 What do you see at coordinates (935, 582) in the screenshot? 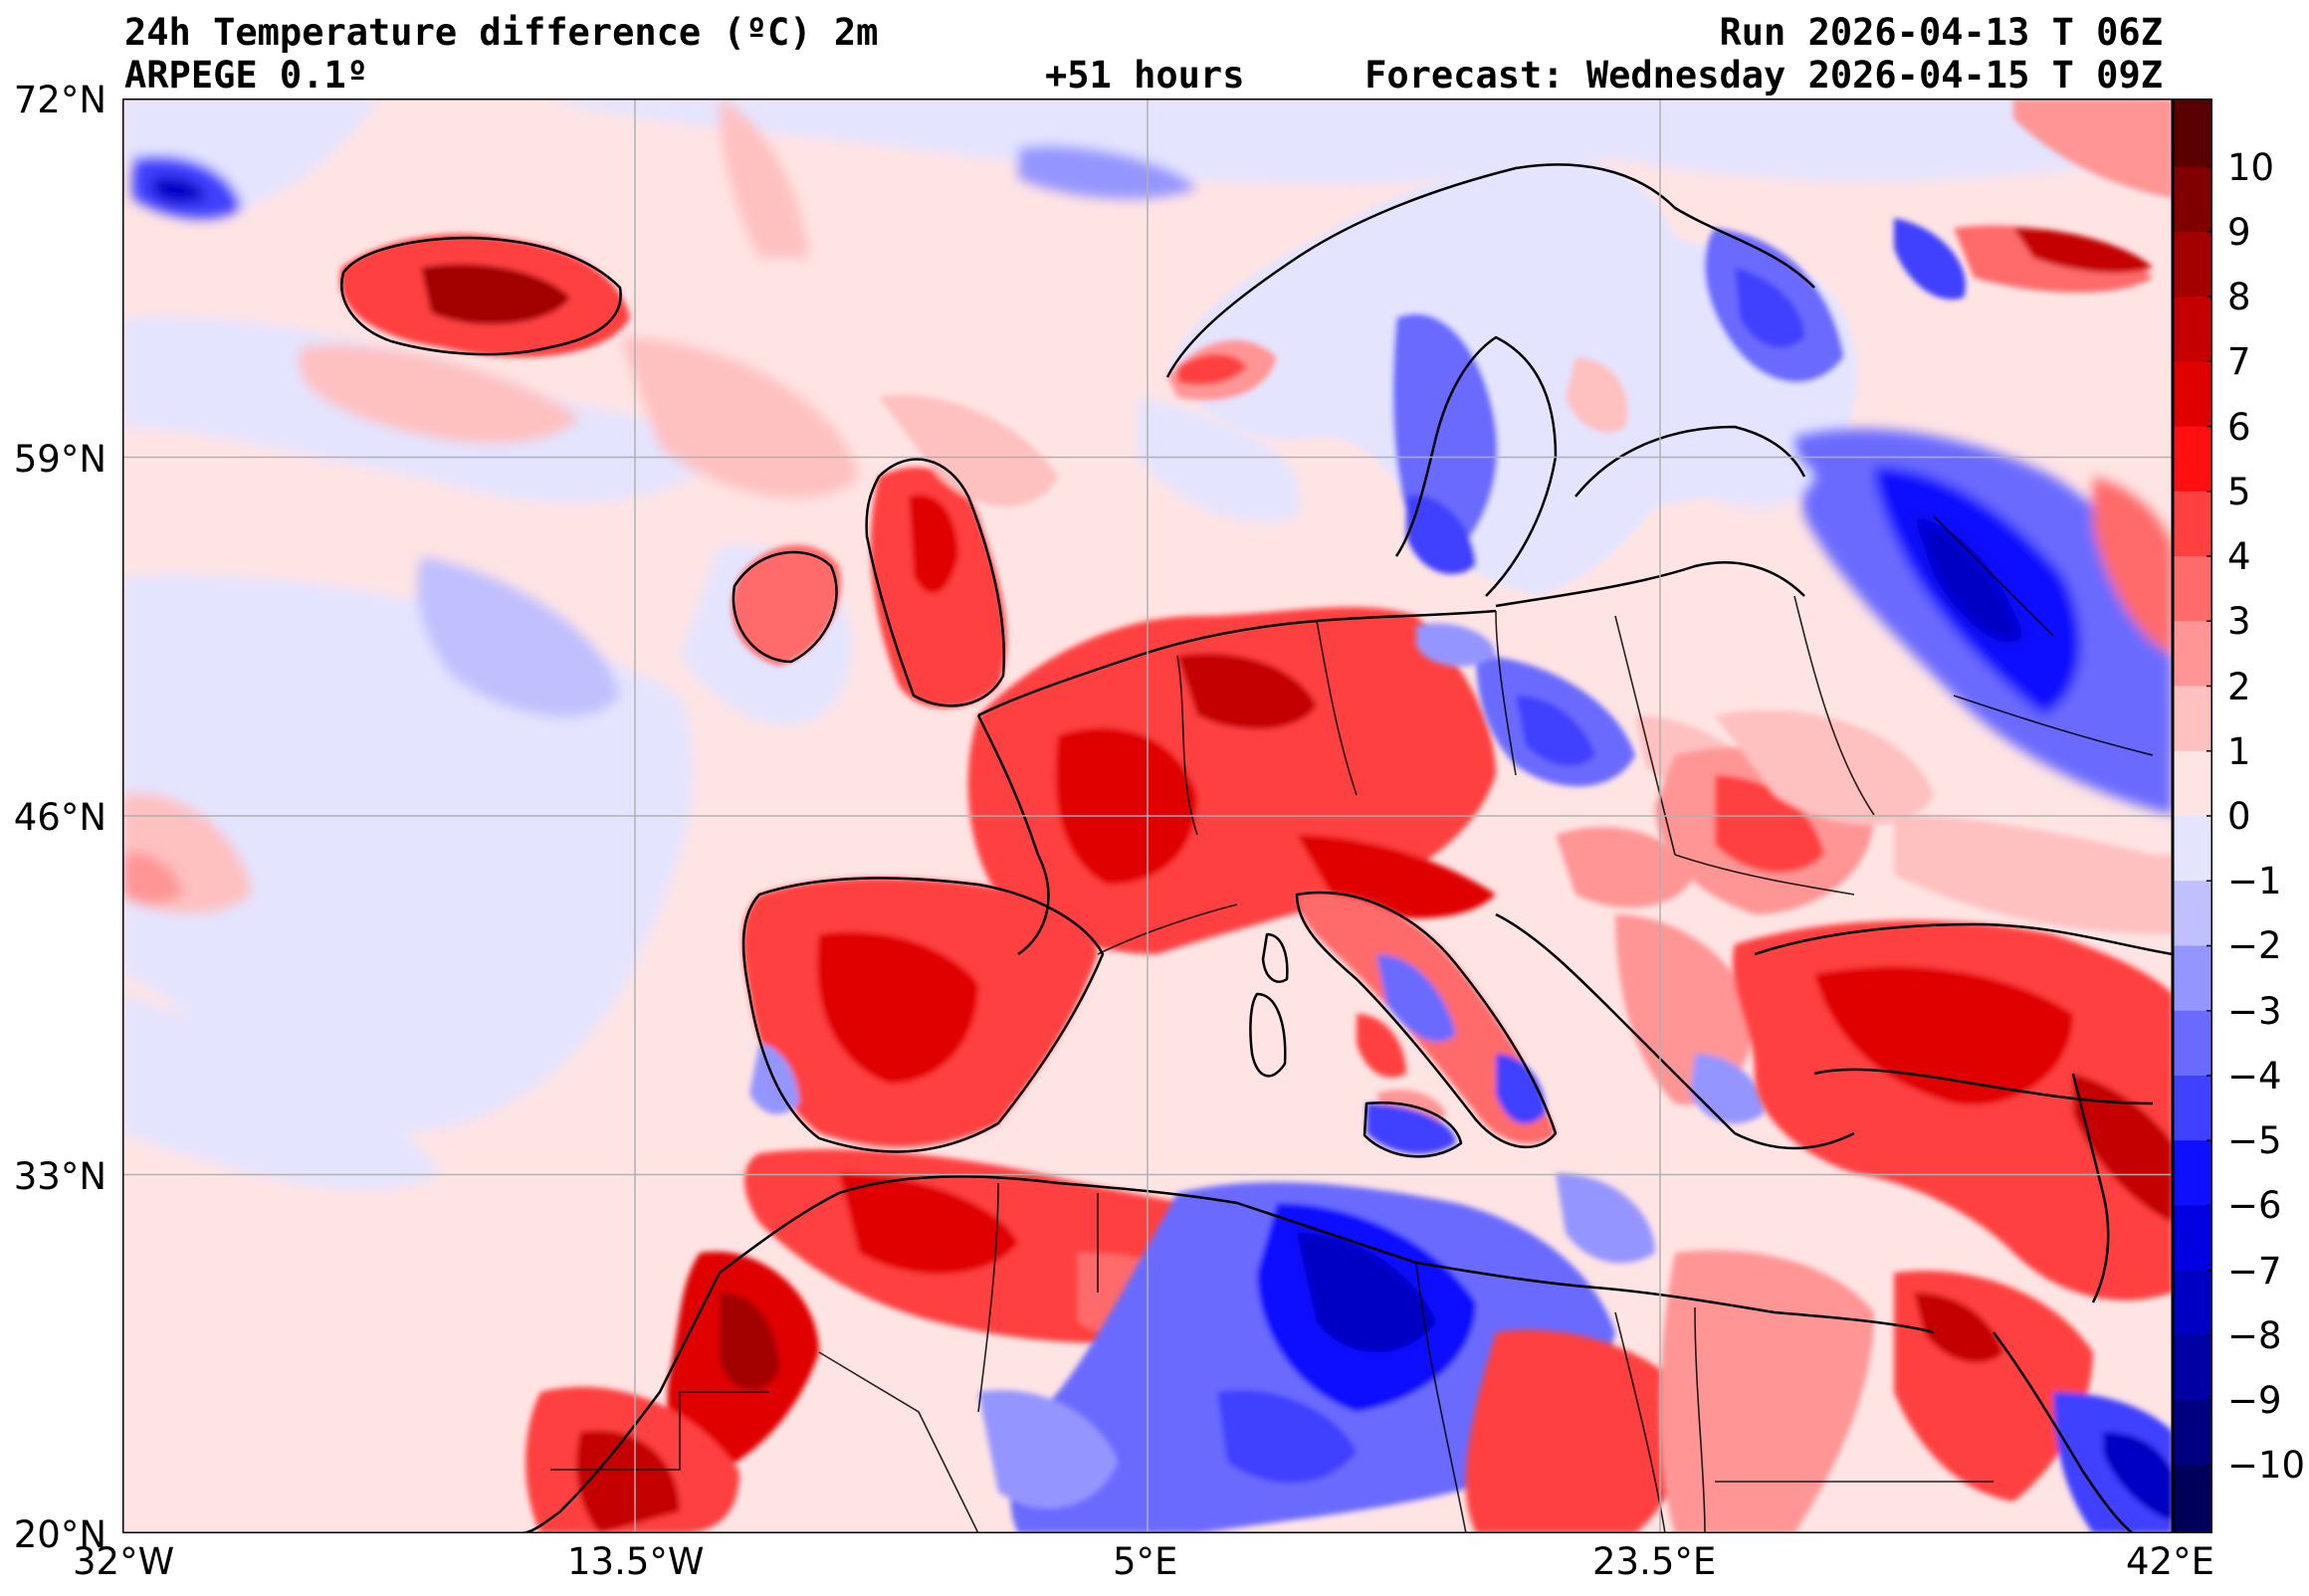
I see `britain-coast` at bounding box center [935, 582].